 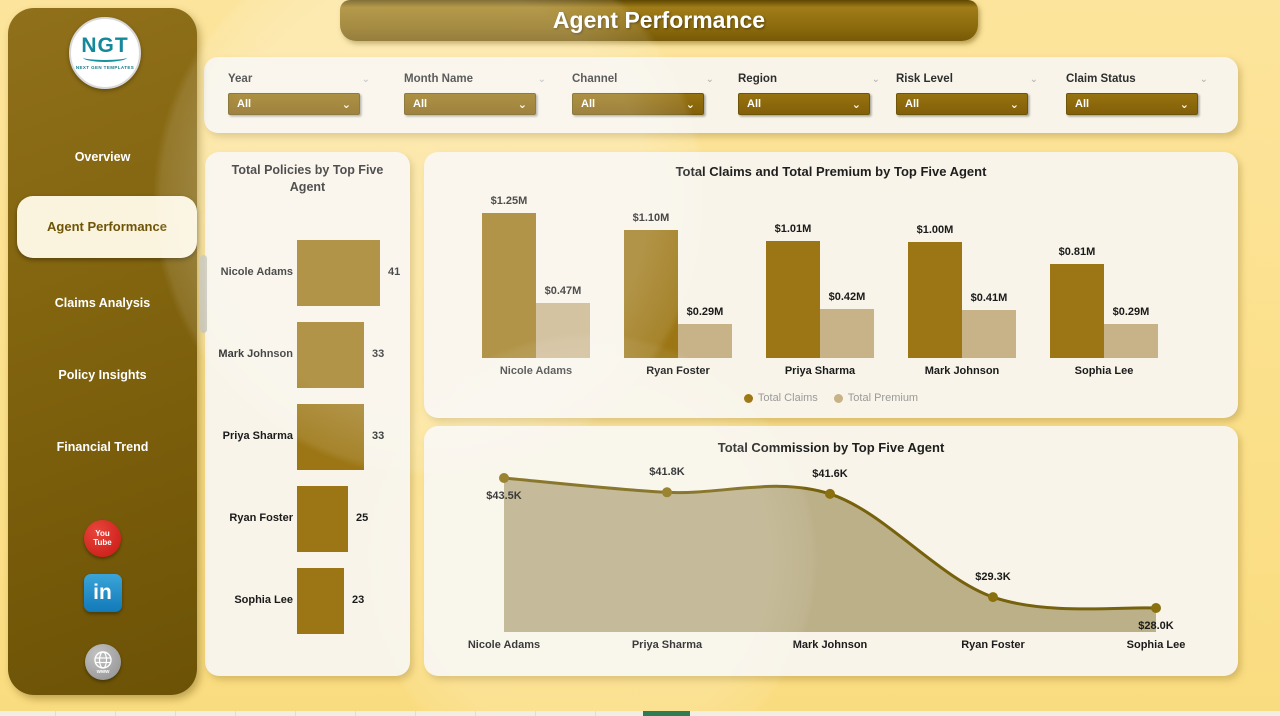 What do you see at coordinates (1077, 252) in the screenshot?
I see `total-claims-value-label: $0.81M` at bounding box center [1077, 252].